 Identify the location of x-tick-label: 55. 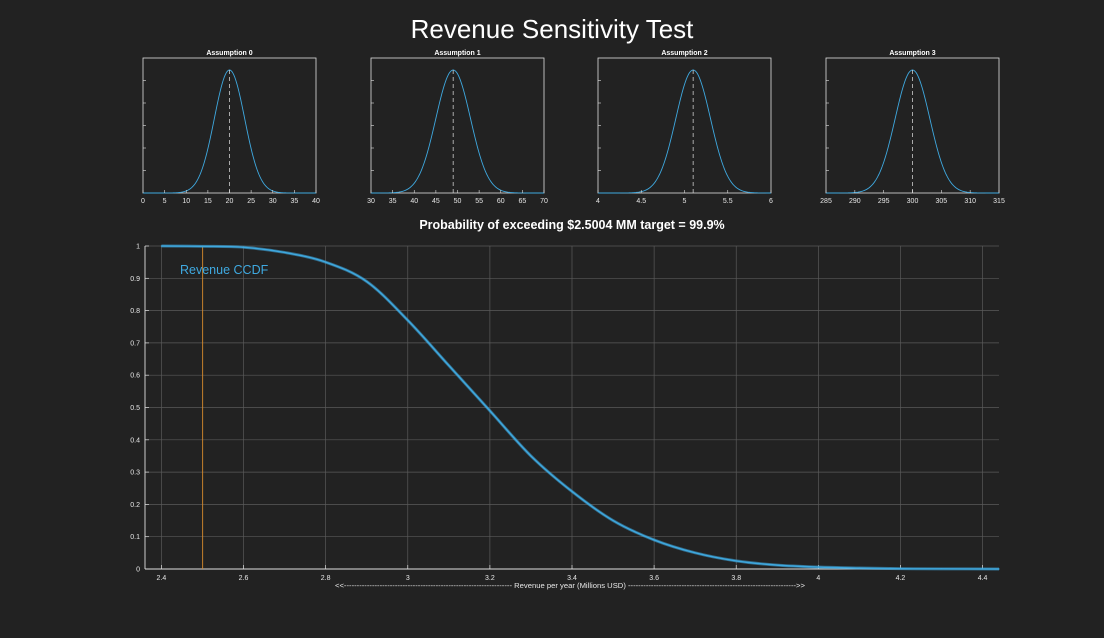
(479, 201).